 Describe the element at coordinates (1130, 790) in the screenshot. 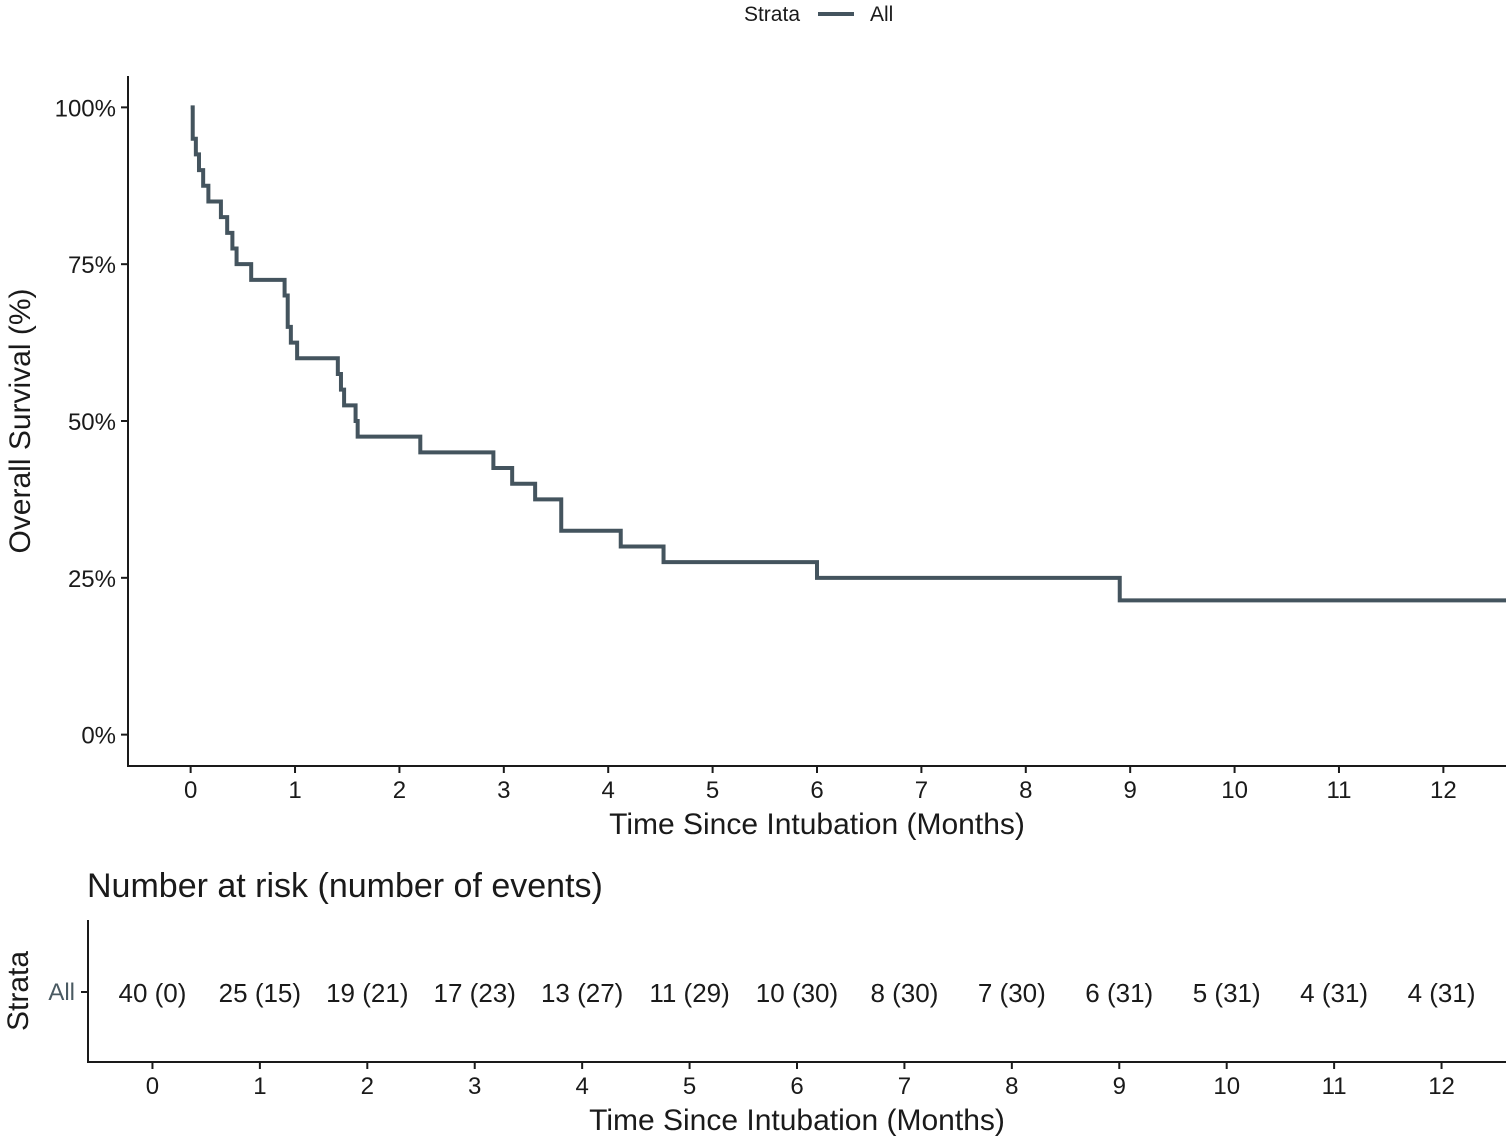

I see `x-tick-label: 9` at that location.